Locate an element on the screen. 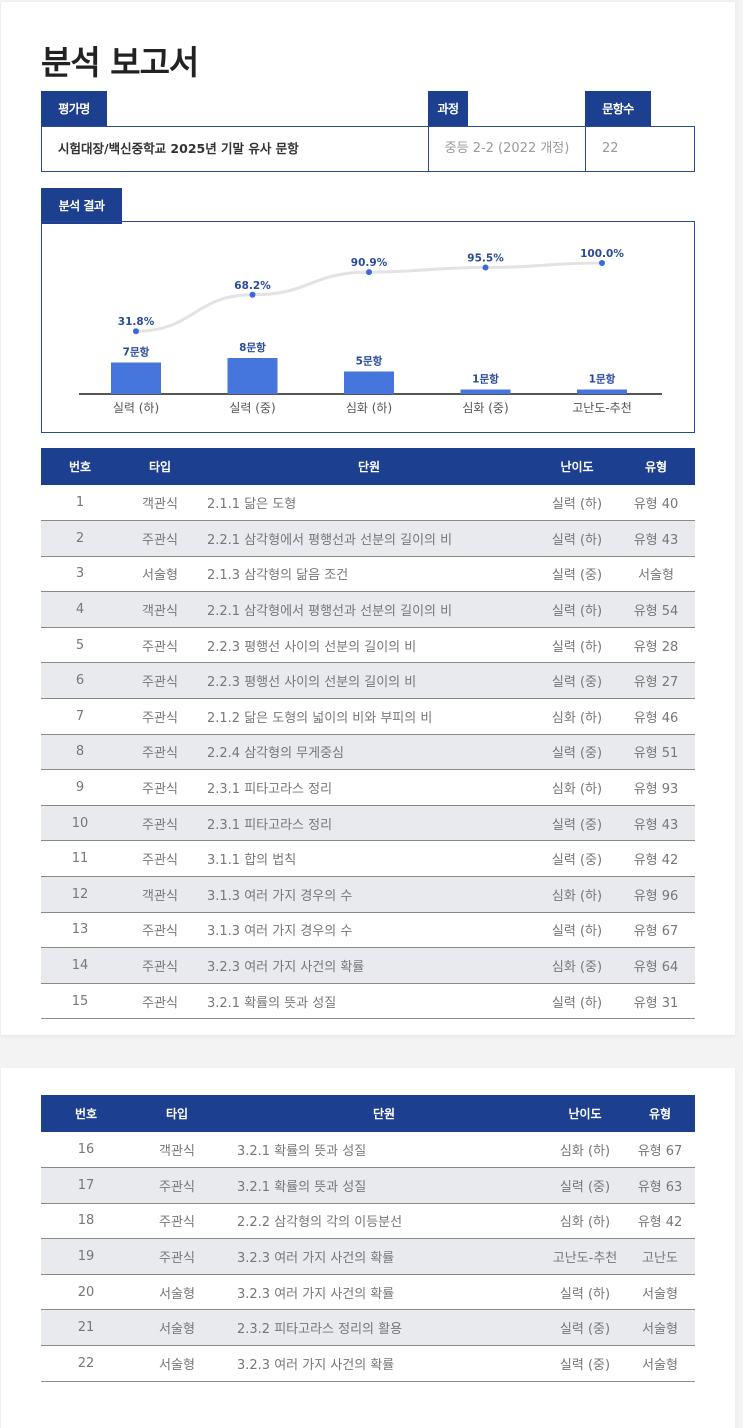 The width and height of the screenshot is (743, 1428). category-label: 심화 (중) is located at coordinates (485, 408).